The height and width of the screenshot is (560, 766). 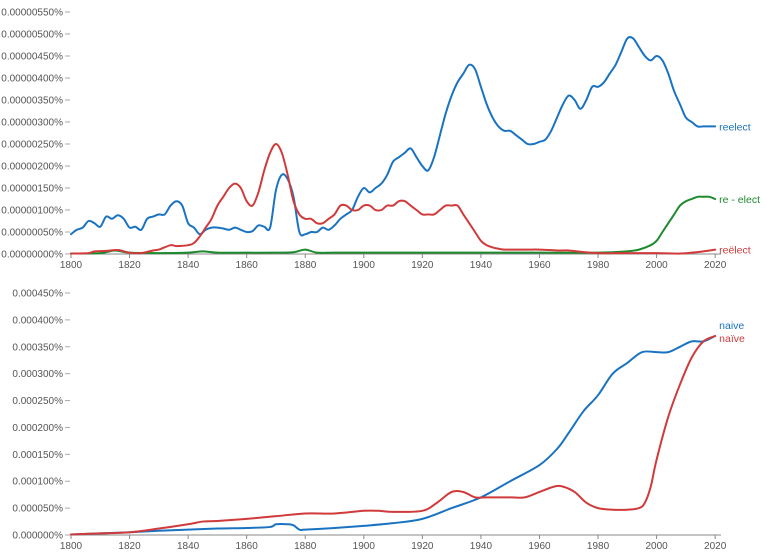 I want to click on y-tick-label: 0.000250%, so click(x=37, y=401).